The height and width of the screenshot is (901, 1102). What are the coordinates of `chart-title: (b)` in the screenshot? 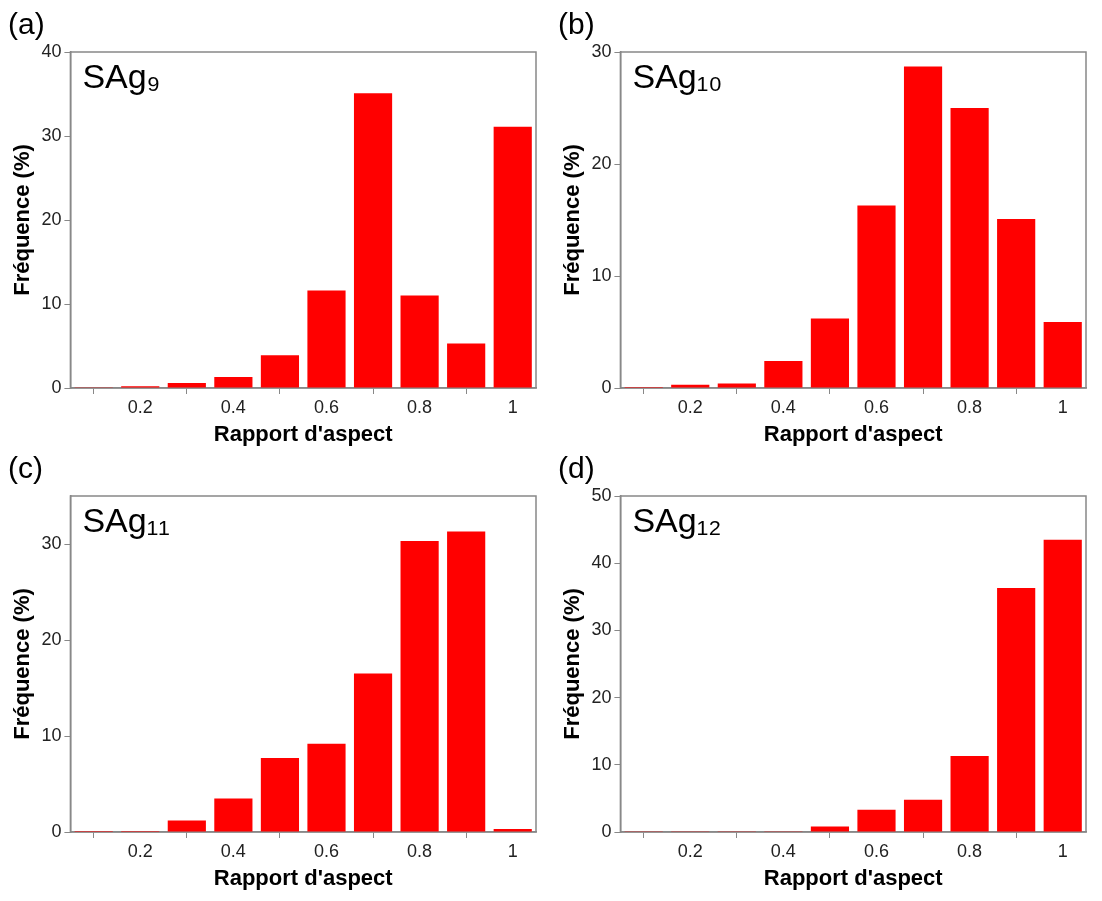 It's located at (576, 24).